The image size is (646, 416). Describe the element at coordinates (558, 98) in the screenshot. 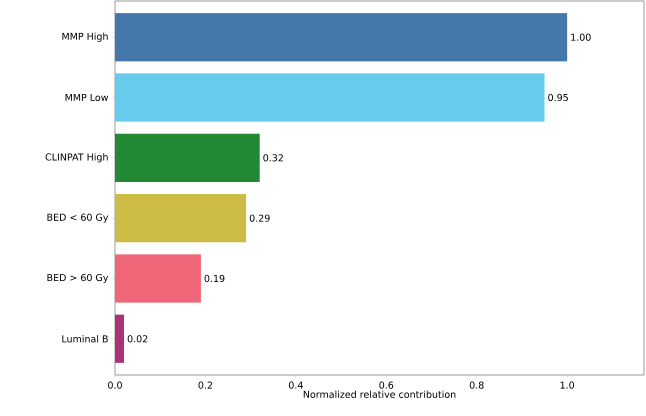

I see `data-label: 0.95` at that location.